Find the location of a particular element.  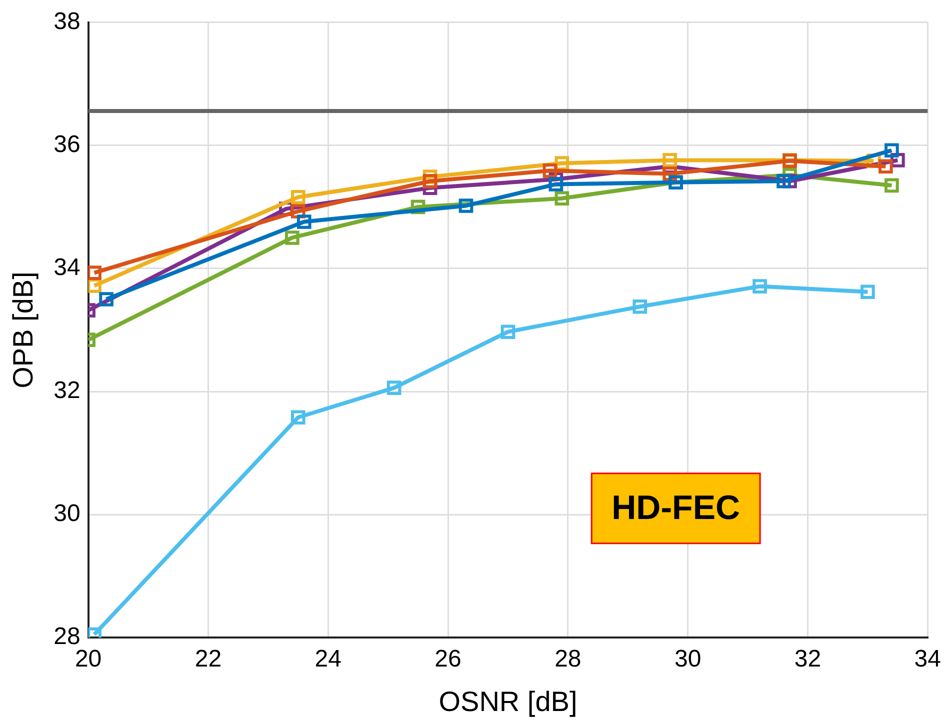

y-tick-label: 32 is located at coordinates (67, 390).